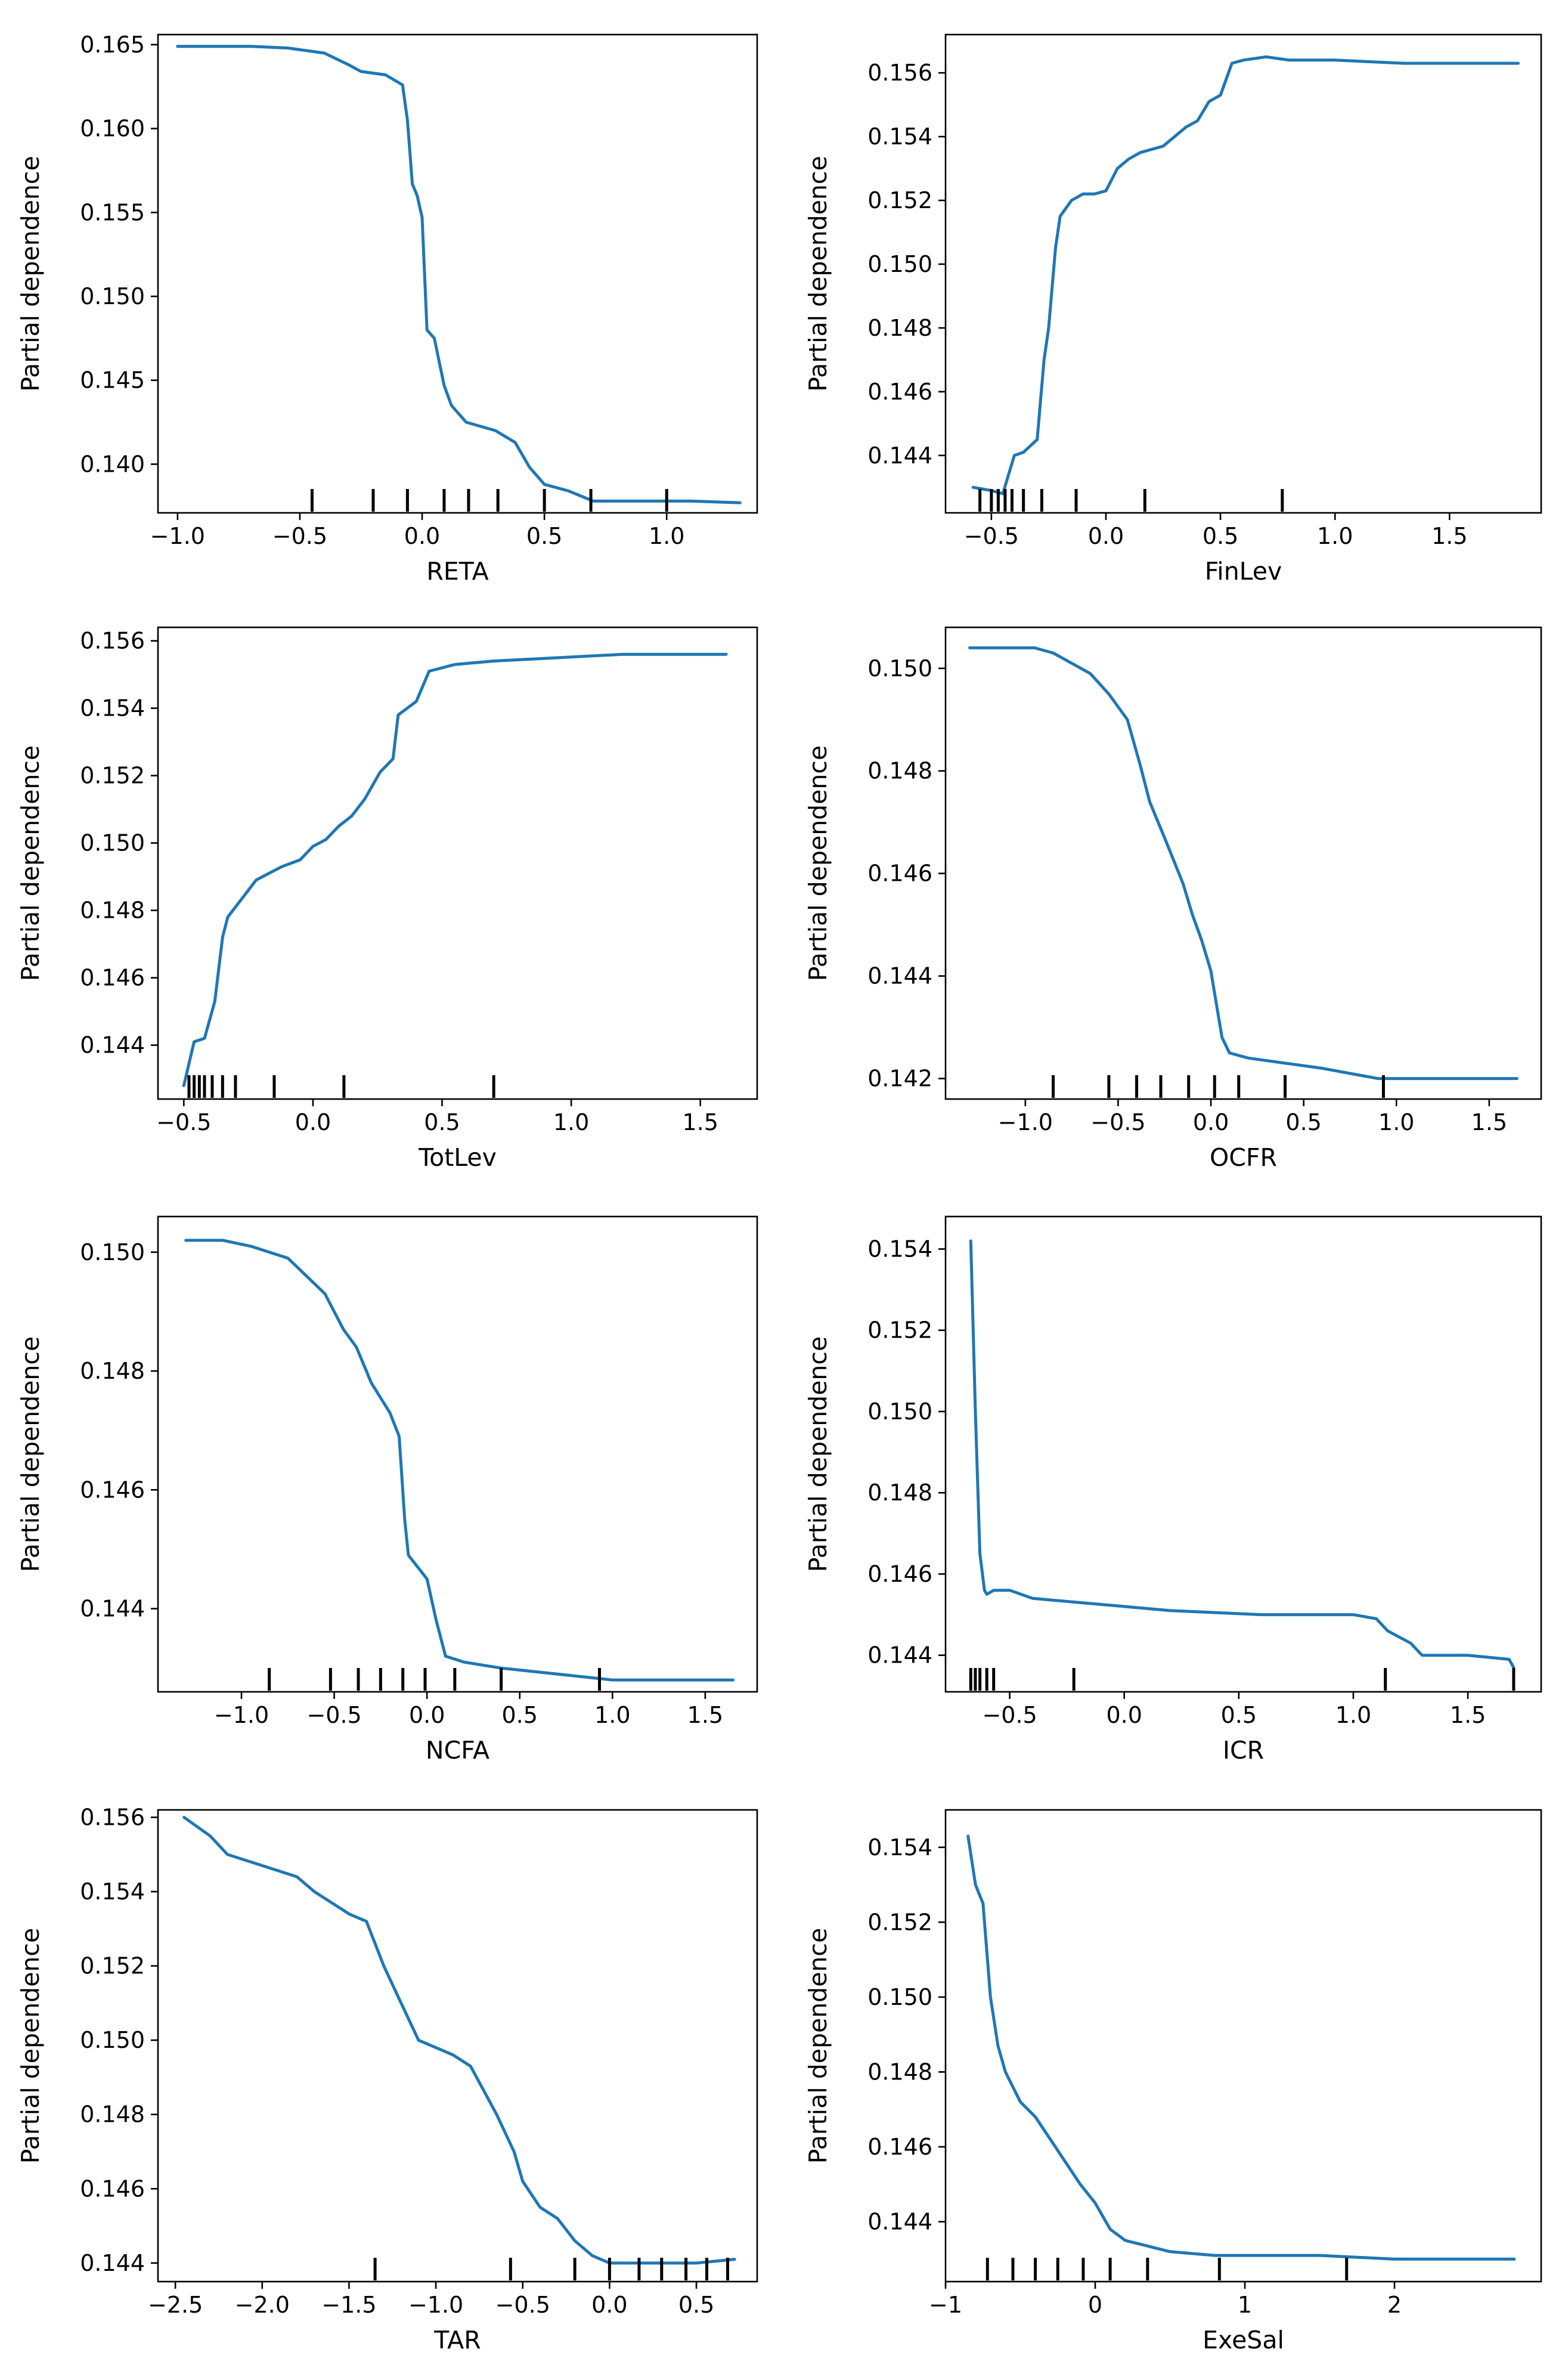  What do you see at coordinates (112, 464) in the screenshot?
I see `y-tick-label: 0.140` at bounding box center [112, 464].